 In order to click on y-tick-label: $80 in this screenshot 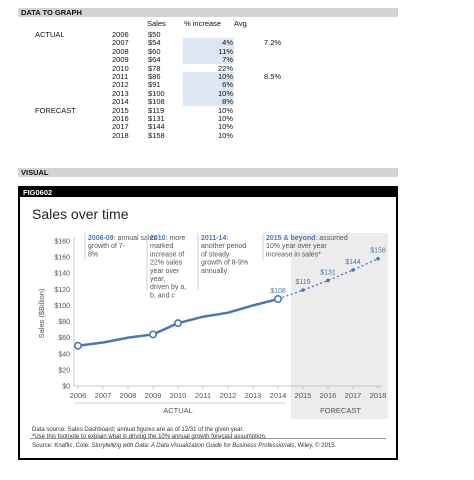, I will do `click(64, 322)`.